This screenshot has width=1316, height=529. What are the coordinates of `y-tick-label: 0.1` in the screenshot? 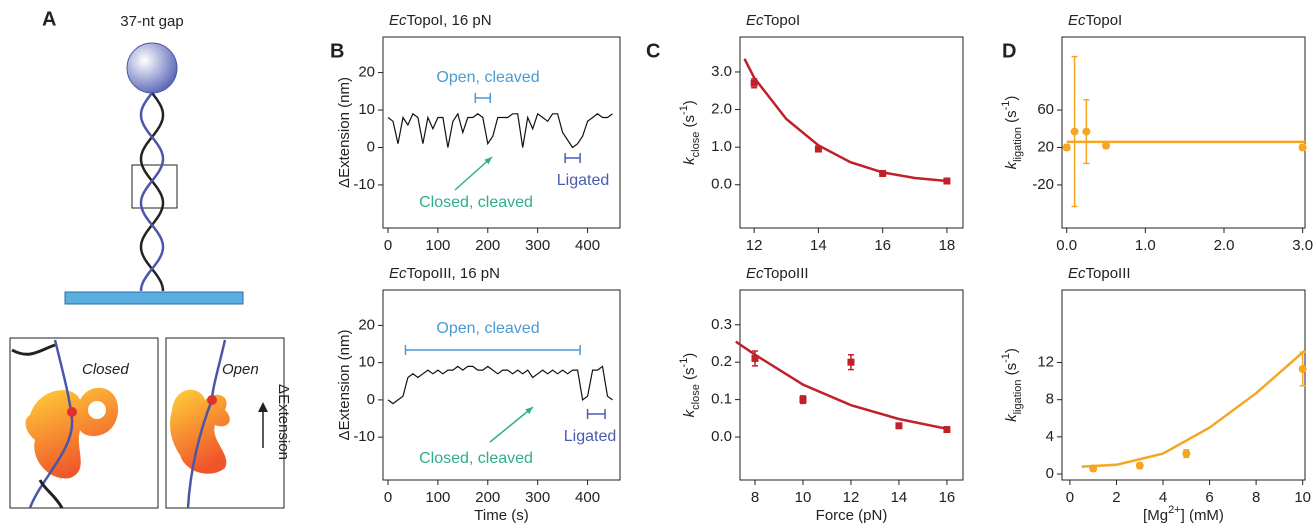 It's located at (721, 399).